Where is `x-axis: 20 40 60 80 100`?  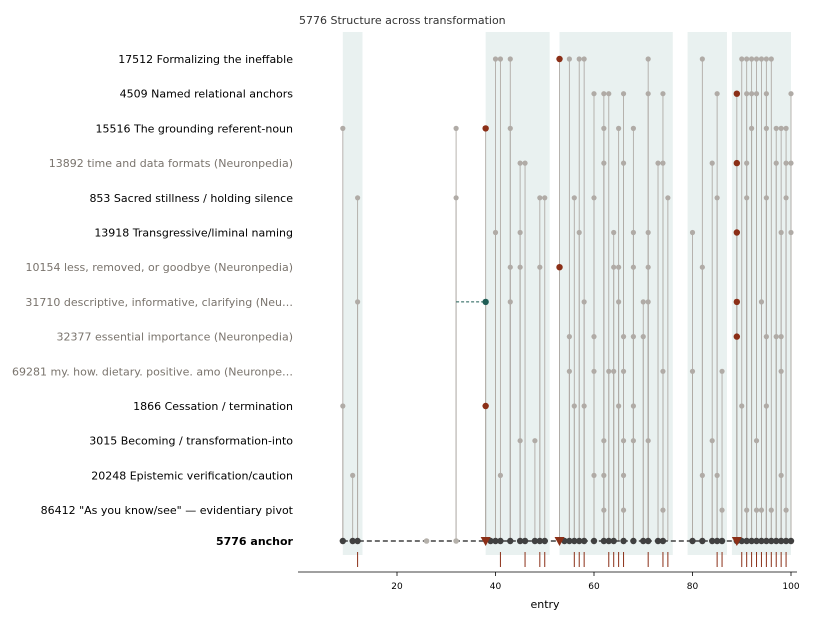 x-axis: 20 40 60 80 100 is located at coordinates (549, 581).